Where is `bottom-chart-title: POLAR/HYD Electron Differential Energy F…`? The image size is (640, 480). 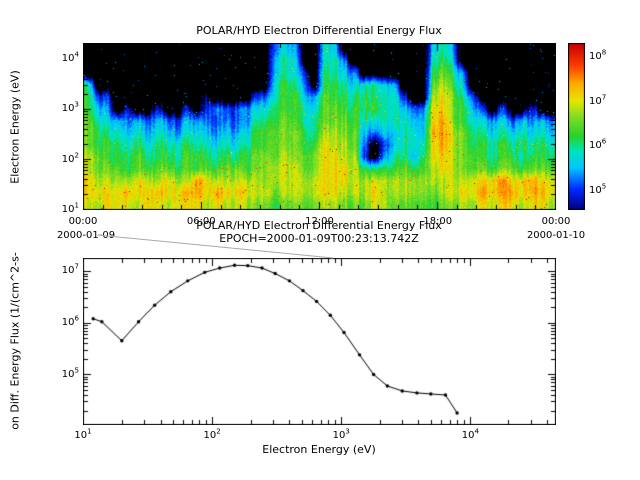
bottom-chart-title: POLAR/HYD Electron Differential Energy F… is located at coordinates (319, 225).